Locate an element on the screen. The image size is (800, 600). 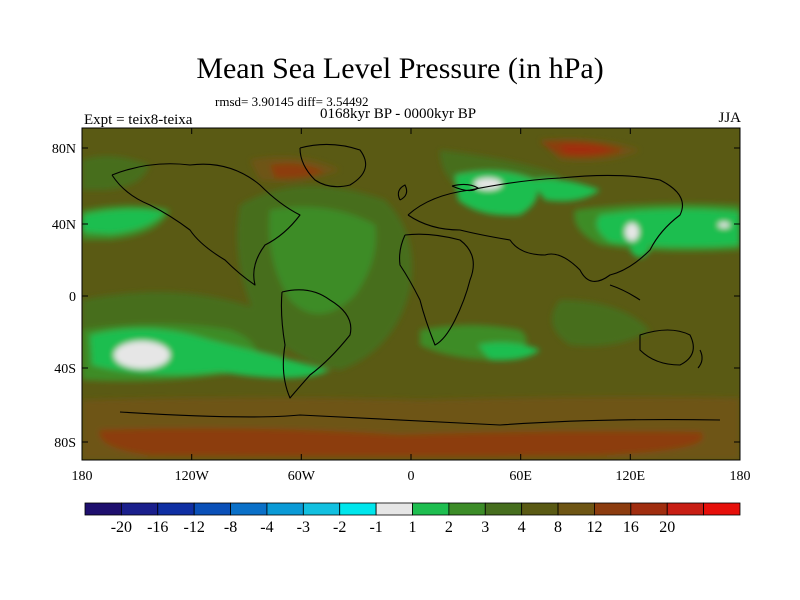
lon-tick-label: 120E is located at coordinates (631, 476).